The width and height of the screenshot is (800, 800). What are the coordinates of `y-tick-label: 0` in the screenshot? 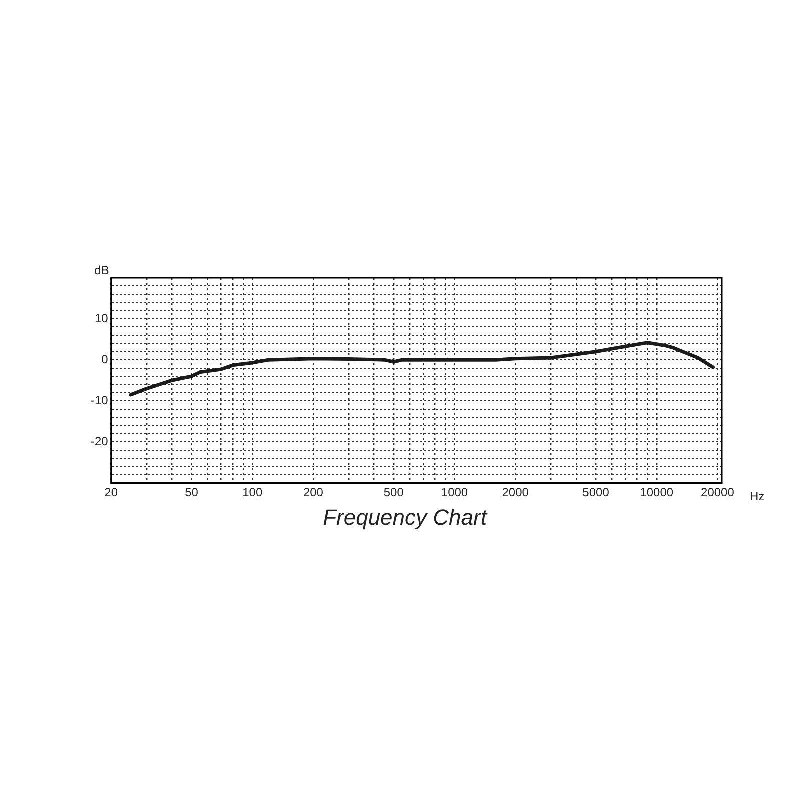 It's located at (105, 359).